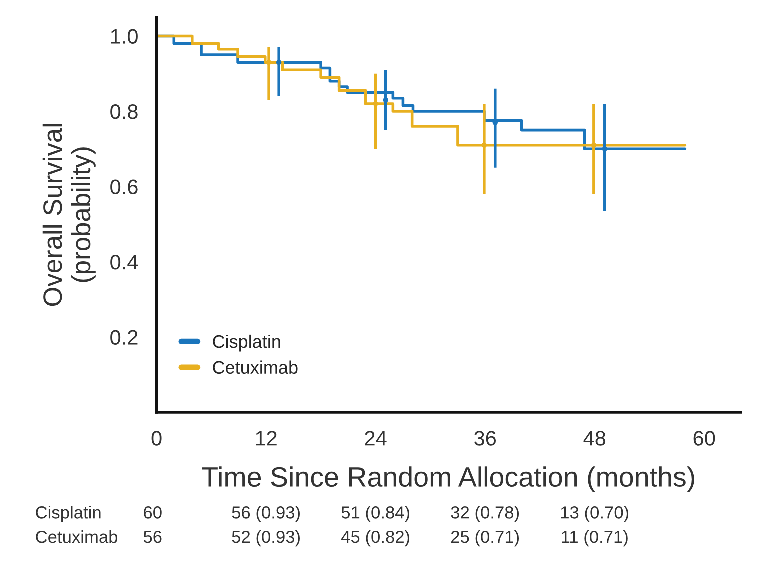 This screenshot has width=784, height=581. I want to click on y-tick-label: 0.8, so click(124, 112).